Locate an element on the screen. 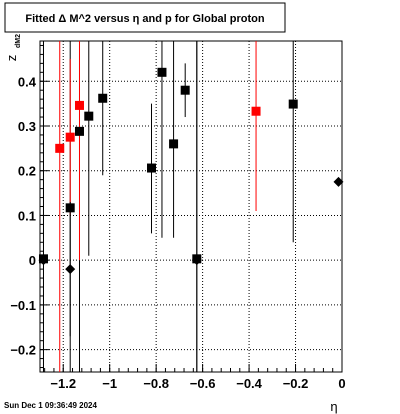  y-tick-label: 0.3 is located at coordinates (27, 126).